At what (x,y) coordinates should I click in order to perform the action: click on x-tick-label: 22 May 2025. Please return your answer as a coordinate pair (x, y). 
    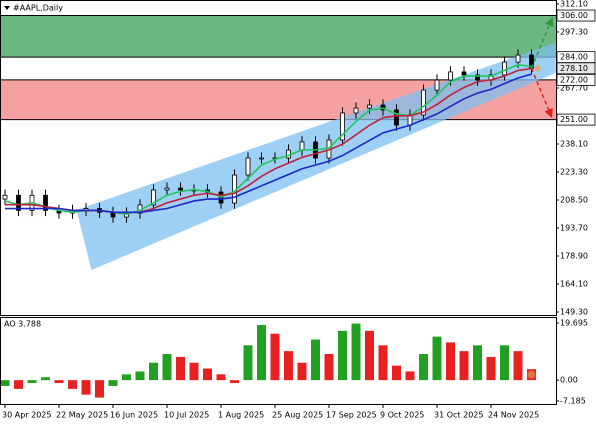
    Looking at the image, I should click on (82, 415).